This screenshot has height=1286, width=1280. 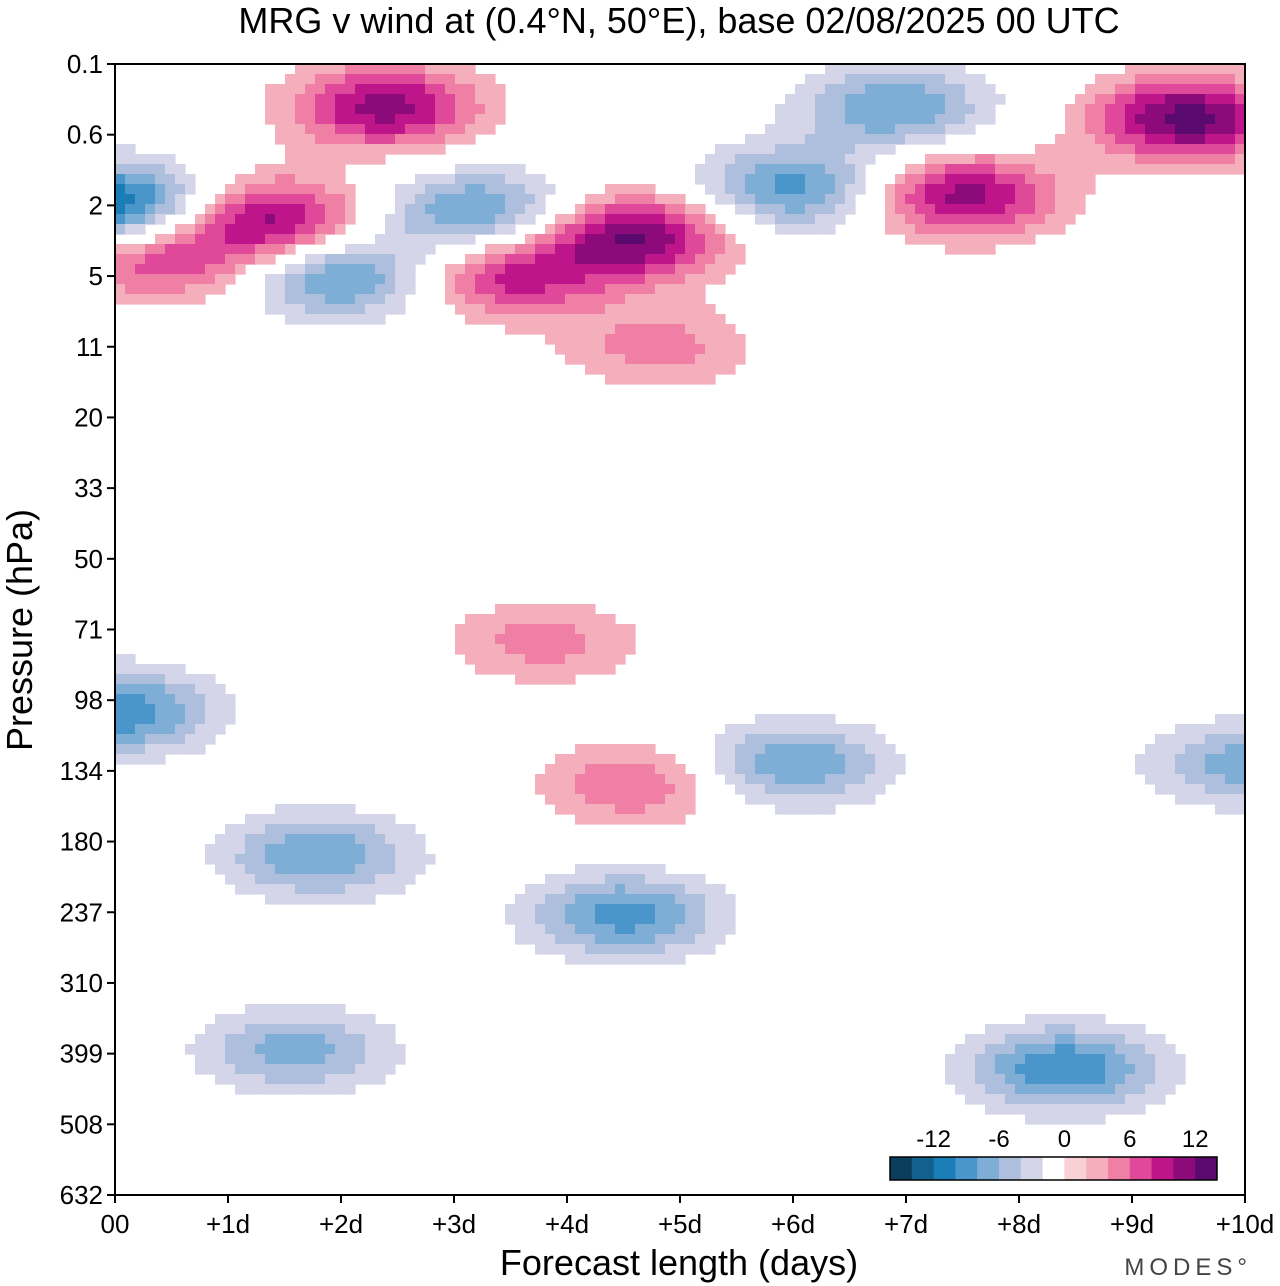 I want to click on y-tick-label: 310, so click(x=81, y=983).